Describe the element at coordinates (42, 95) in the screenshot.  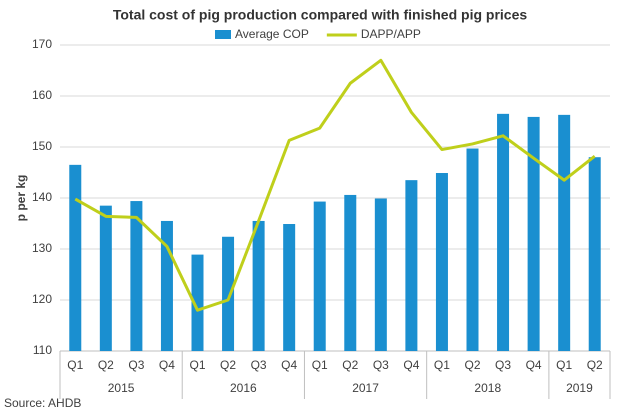
I see `y-tick-label: 160` at that location.